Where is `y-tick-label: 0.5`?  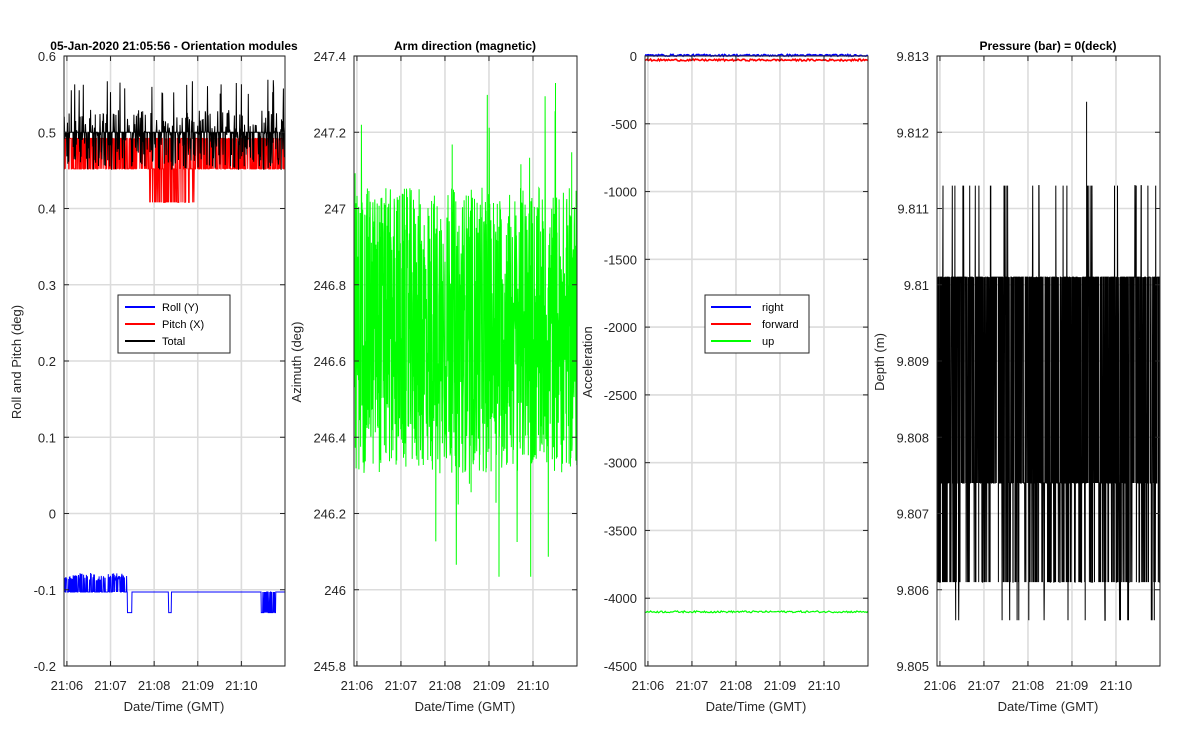 y-tick-label: 0.5 is located at coordinates (47, 132).